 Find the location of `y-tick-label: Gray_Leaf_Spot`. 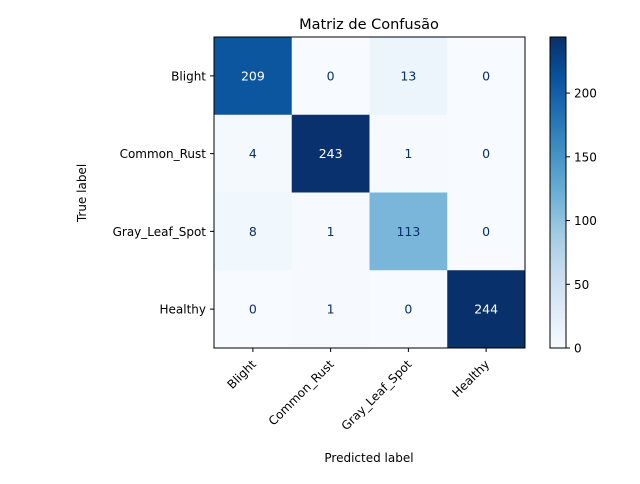

y-tick-label: Gray_Leaf_Spot is located at coordinates (160, 232).